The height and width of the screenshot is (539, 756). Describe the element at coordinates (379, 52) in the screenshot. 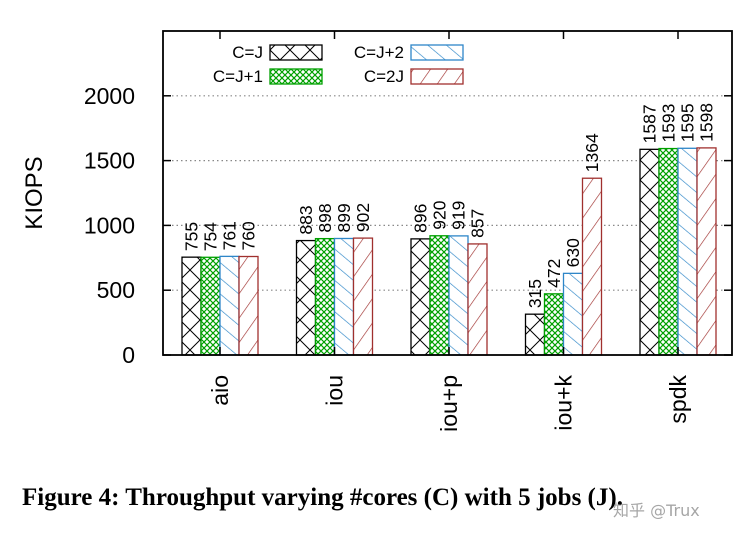

I see `legend-label: C=J+2` at that location.